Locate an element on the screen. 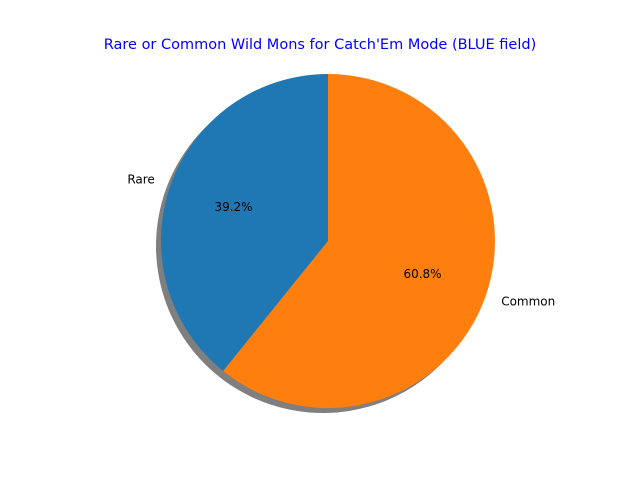 This screenshot has height=480, width=640. slice-label-common: Common is located at coordinates (528, 302).